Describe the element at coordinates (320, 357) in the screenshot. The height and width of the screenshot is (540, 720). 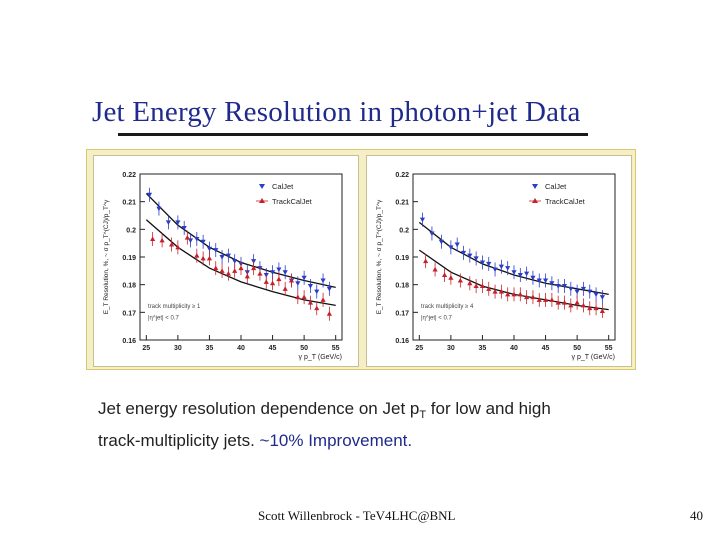
I see `x-axis-label: γ p_T (GeV/c)` at that location.